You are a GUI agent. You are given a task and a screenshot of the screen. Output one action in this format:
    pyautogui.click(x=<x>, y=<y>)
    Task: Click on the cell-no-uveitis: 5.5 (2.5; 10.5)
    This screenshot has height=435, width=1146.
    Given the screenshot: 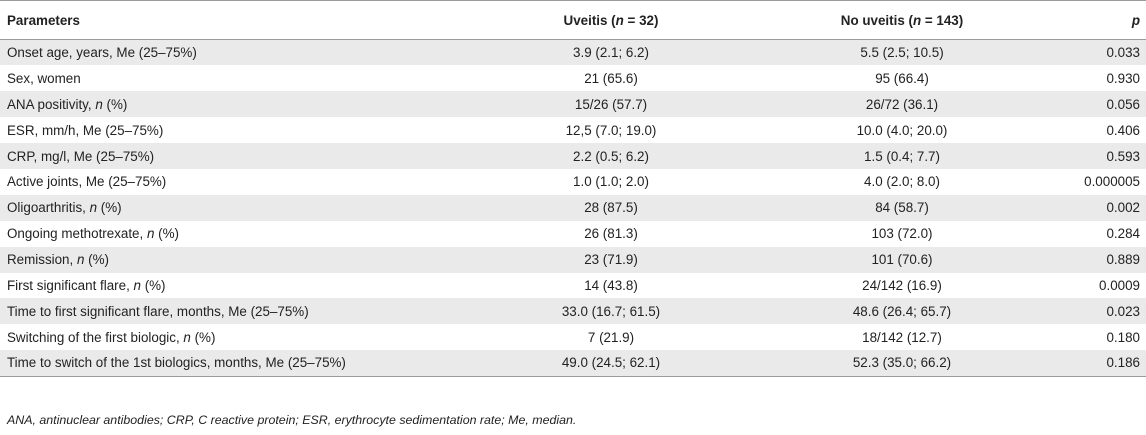 What is the action you would take?
    pyautogui.click(x=902, y=52)
    